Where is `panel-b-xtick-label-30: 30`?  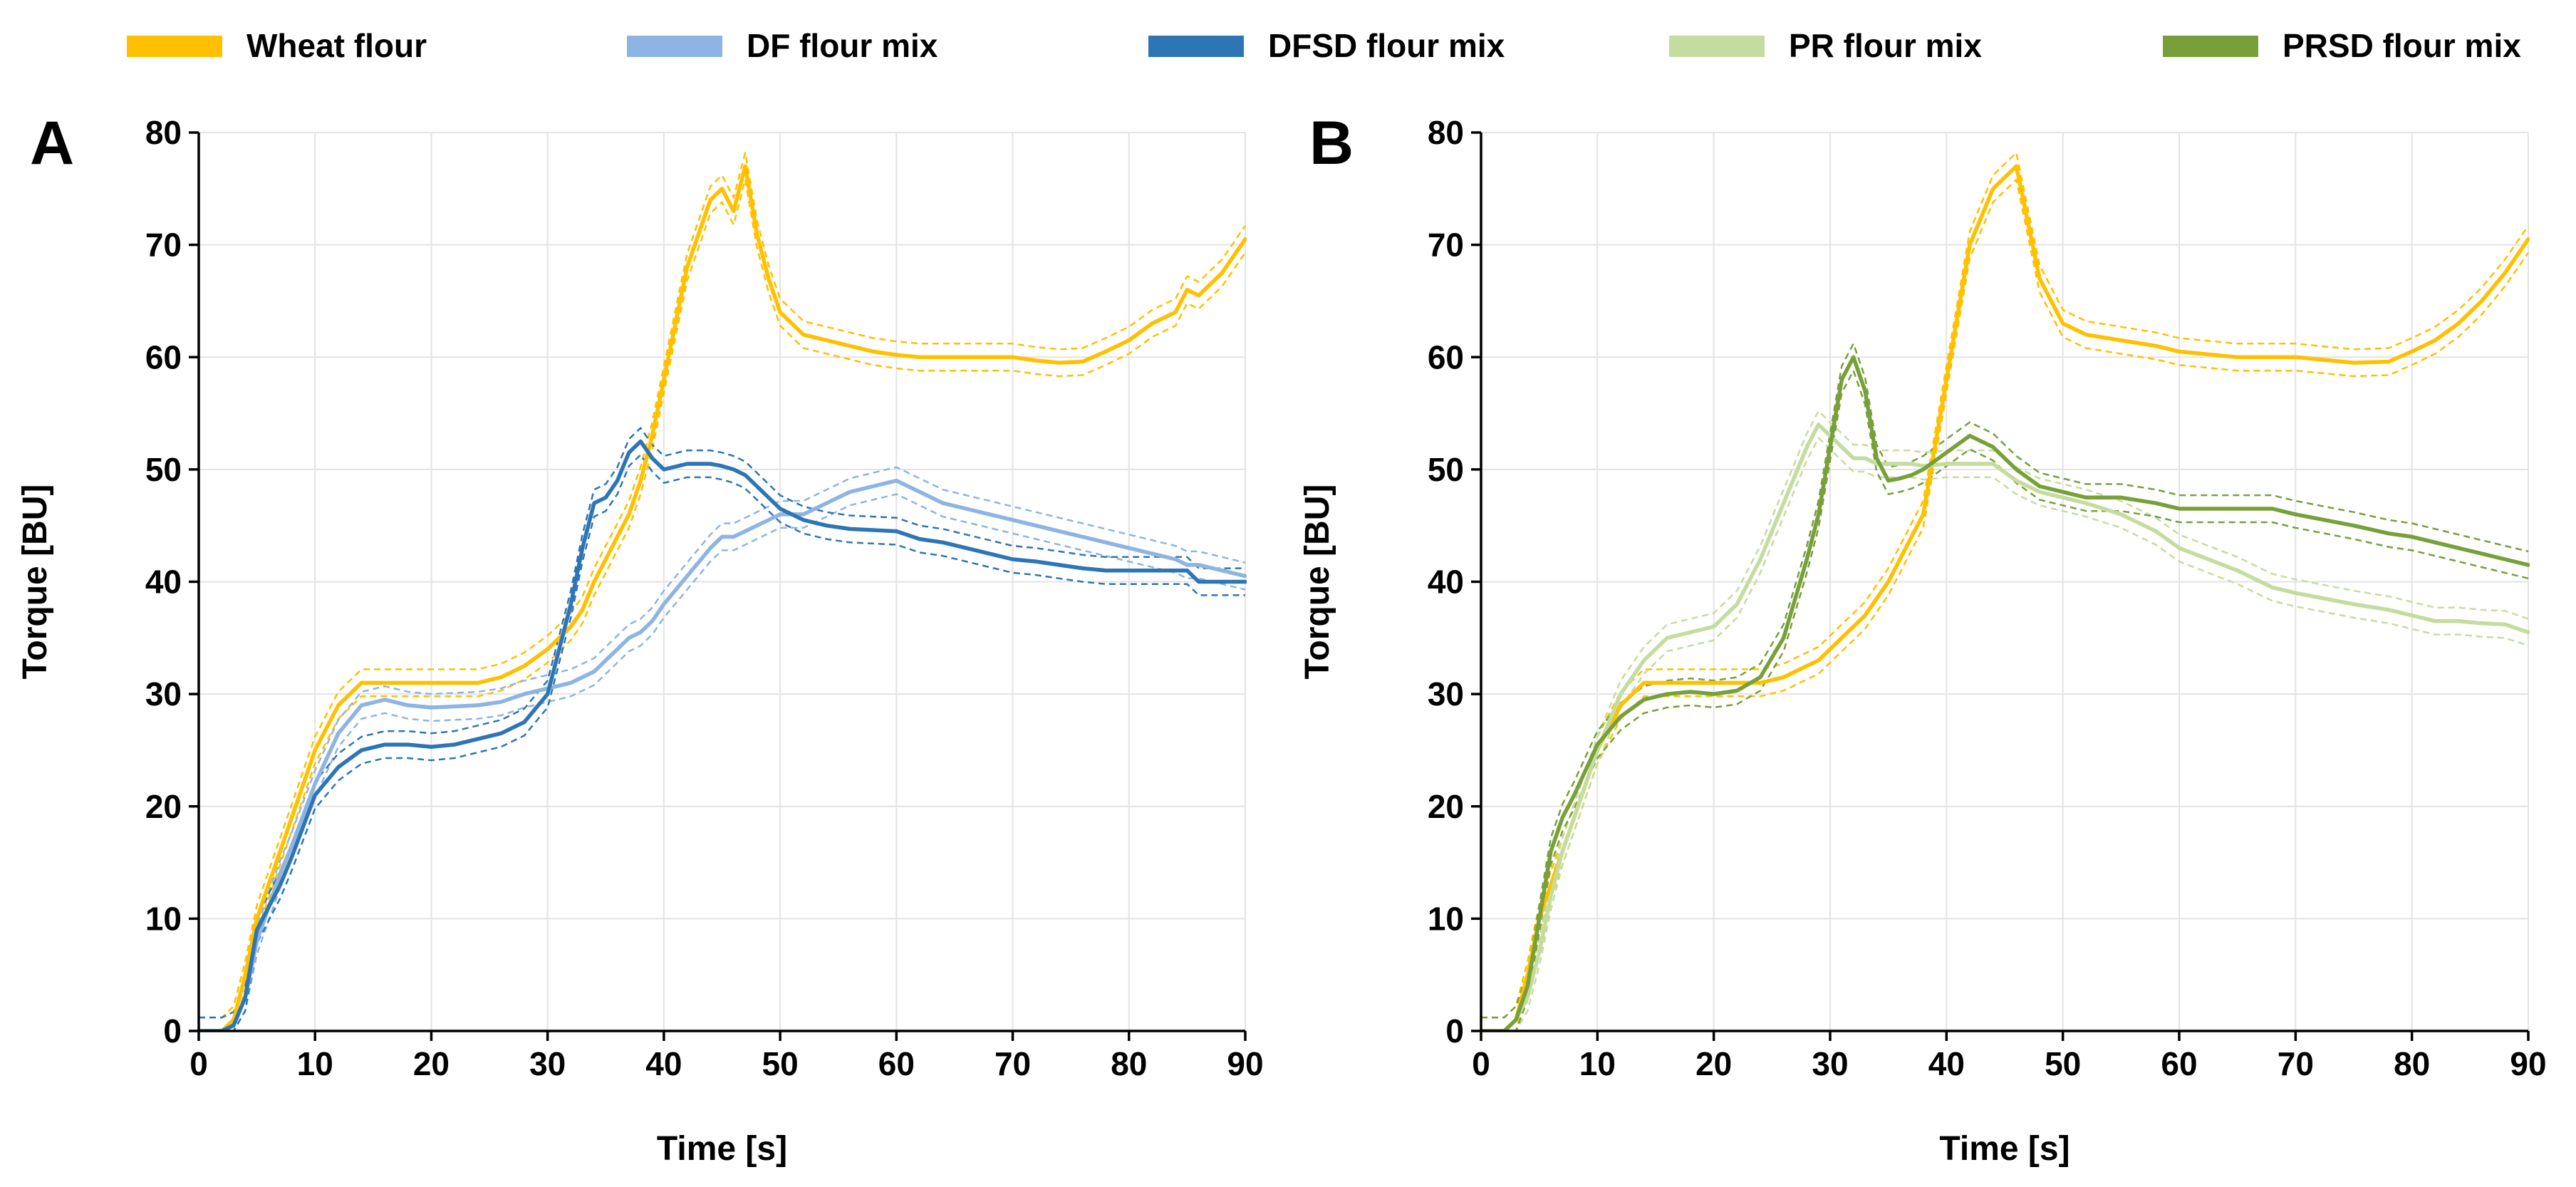
panel-b-xtick-label-30: 30 is located at coordinates (1830, 1063).